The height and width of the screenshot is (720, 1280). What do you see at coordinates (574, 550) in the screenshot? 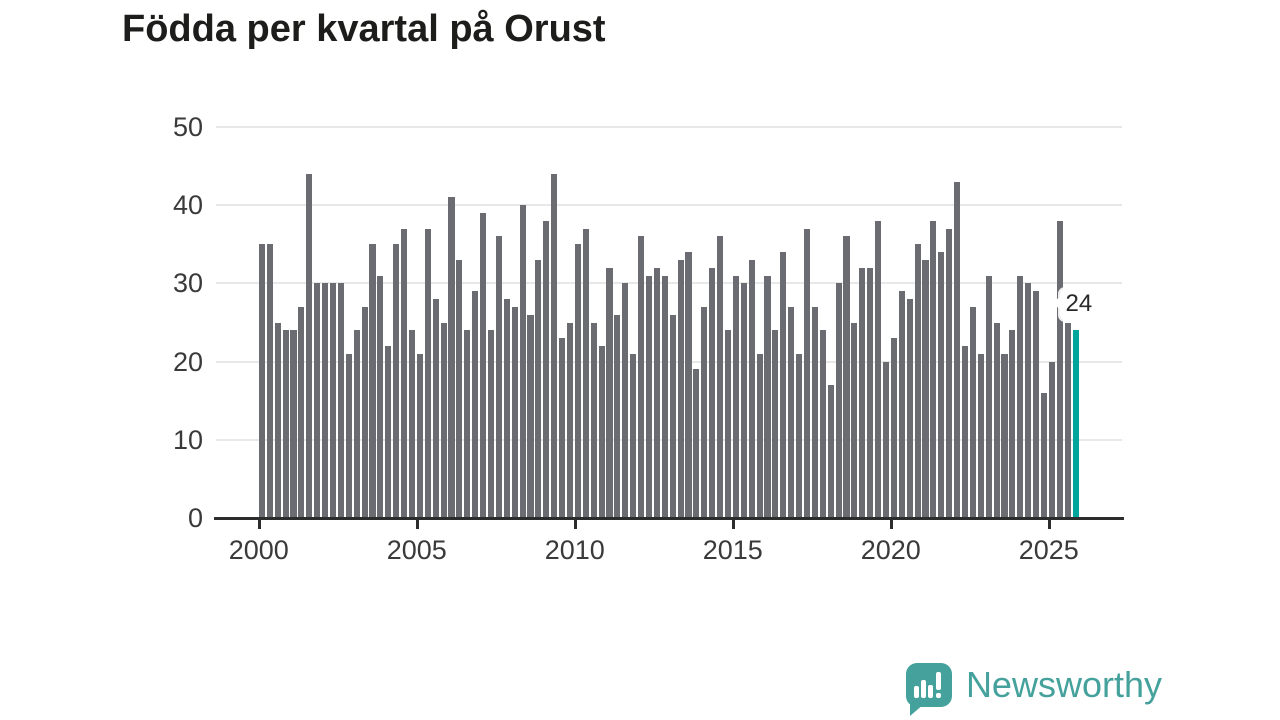
I see `x-axis-label: 2010` at bounding box center [574, 550].